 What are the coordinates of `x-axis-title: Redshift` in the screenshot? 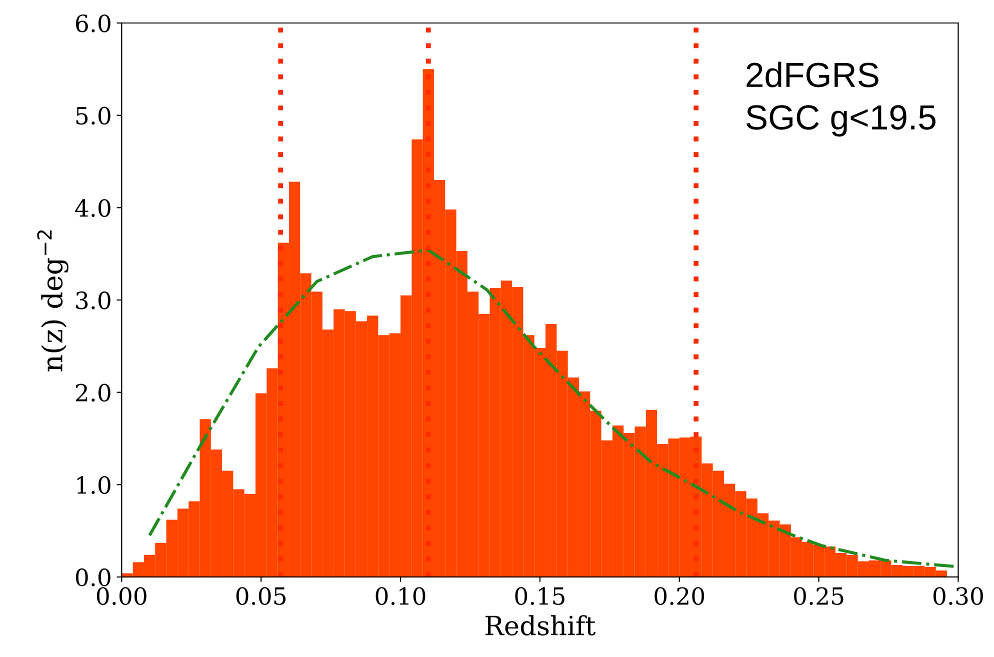 It's located at (541, 625).